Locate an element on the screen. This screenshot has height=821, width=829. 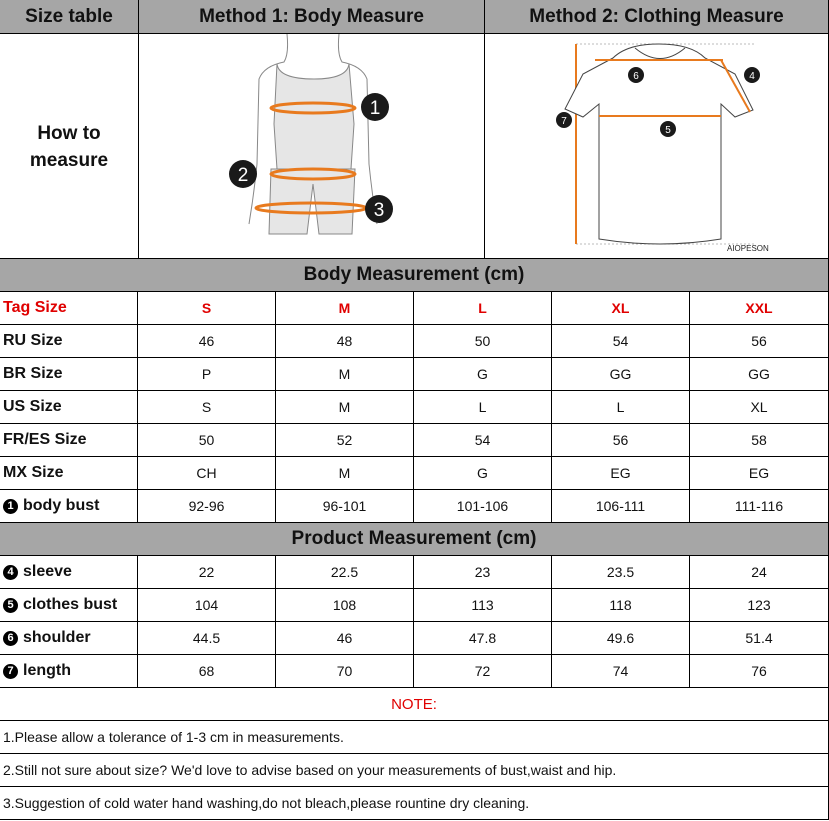
marker-7: 7 is located at coordinates (564, 120).